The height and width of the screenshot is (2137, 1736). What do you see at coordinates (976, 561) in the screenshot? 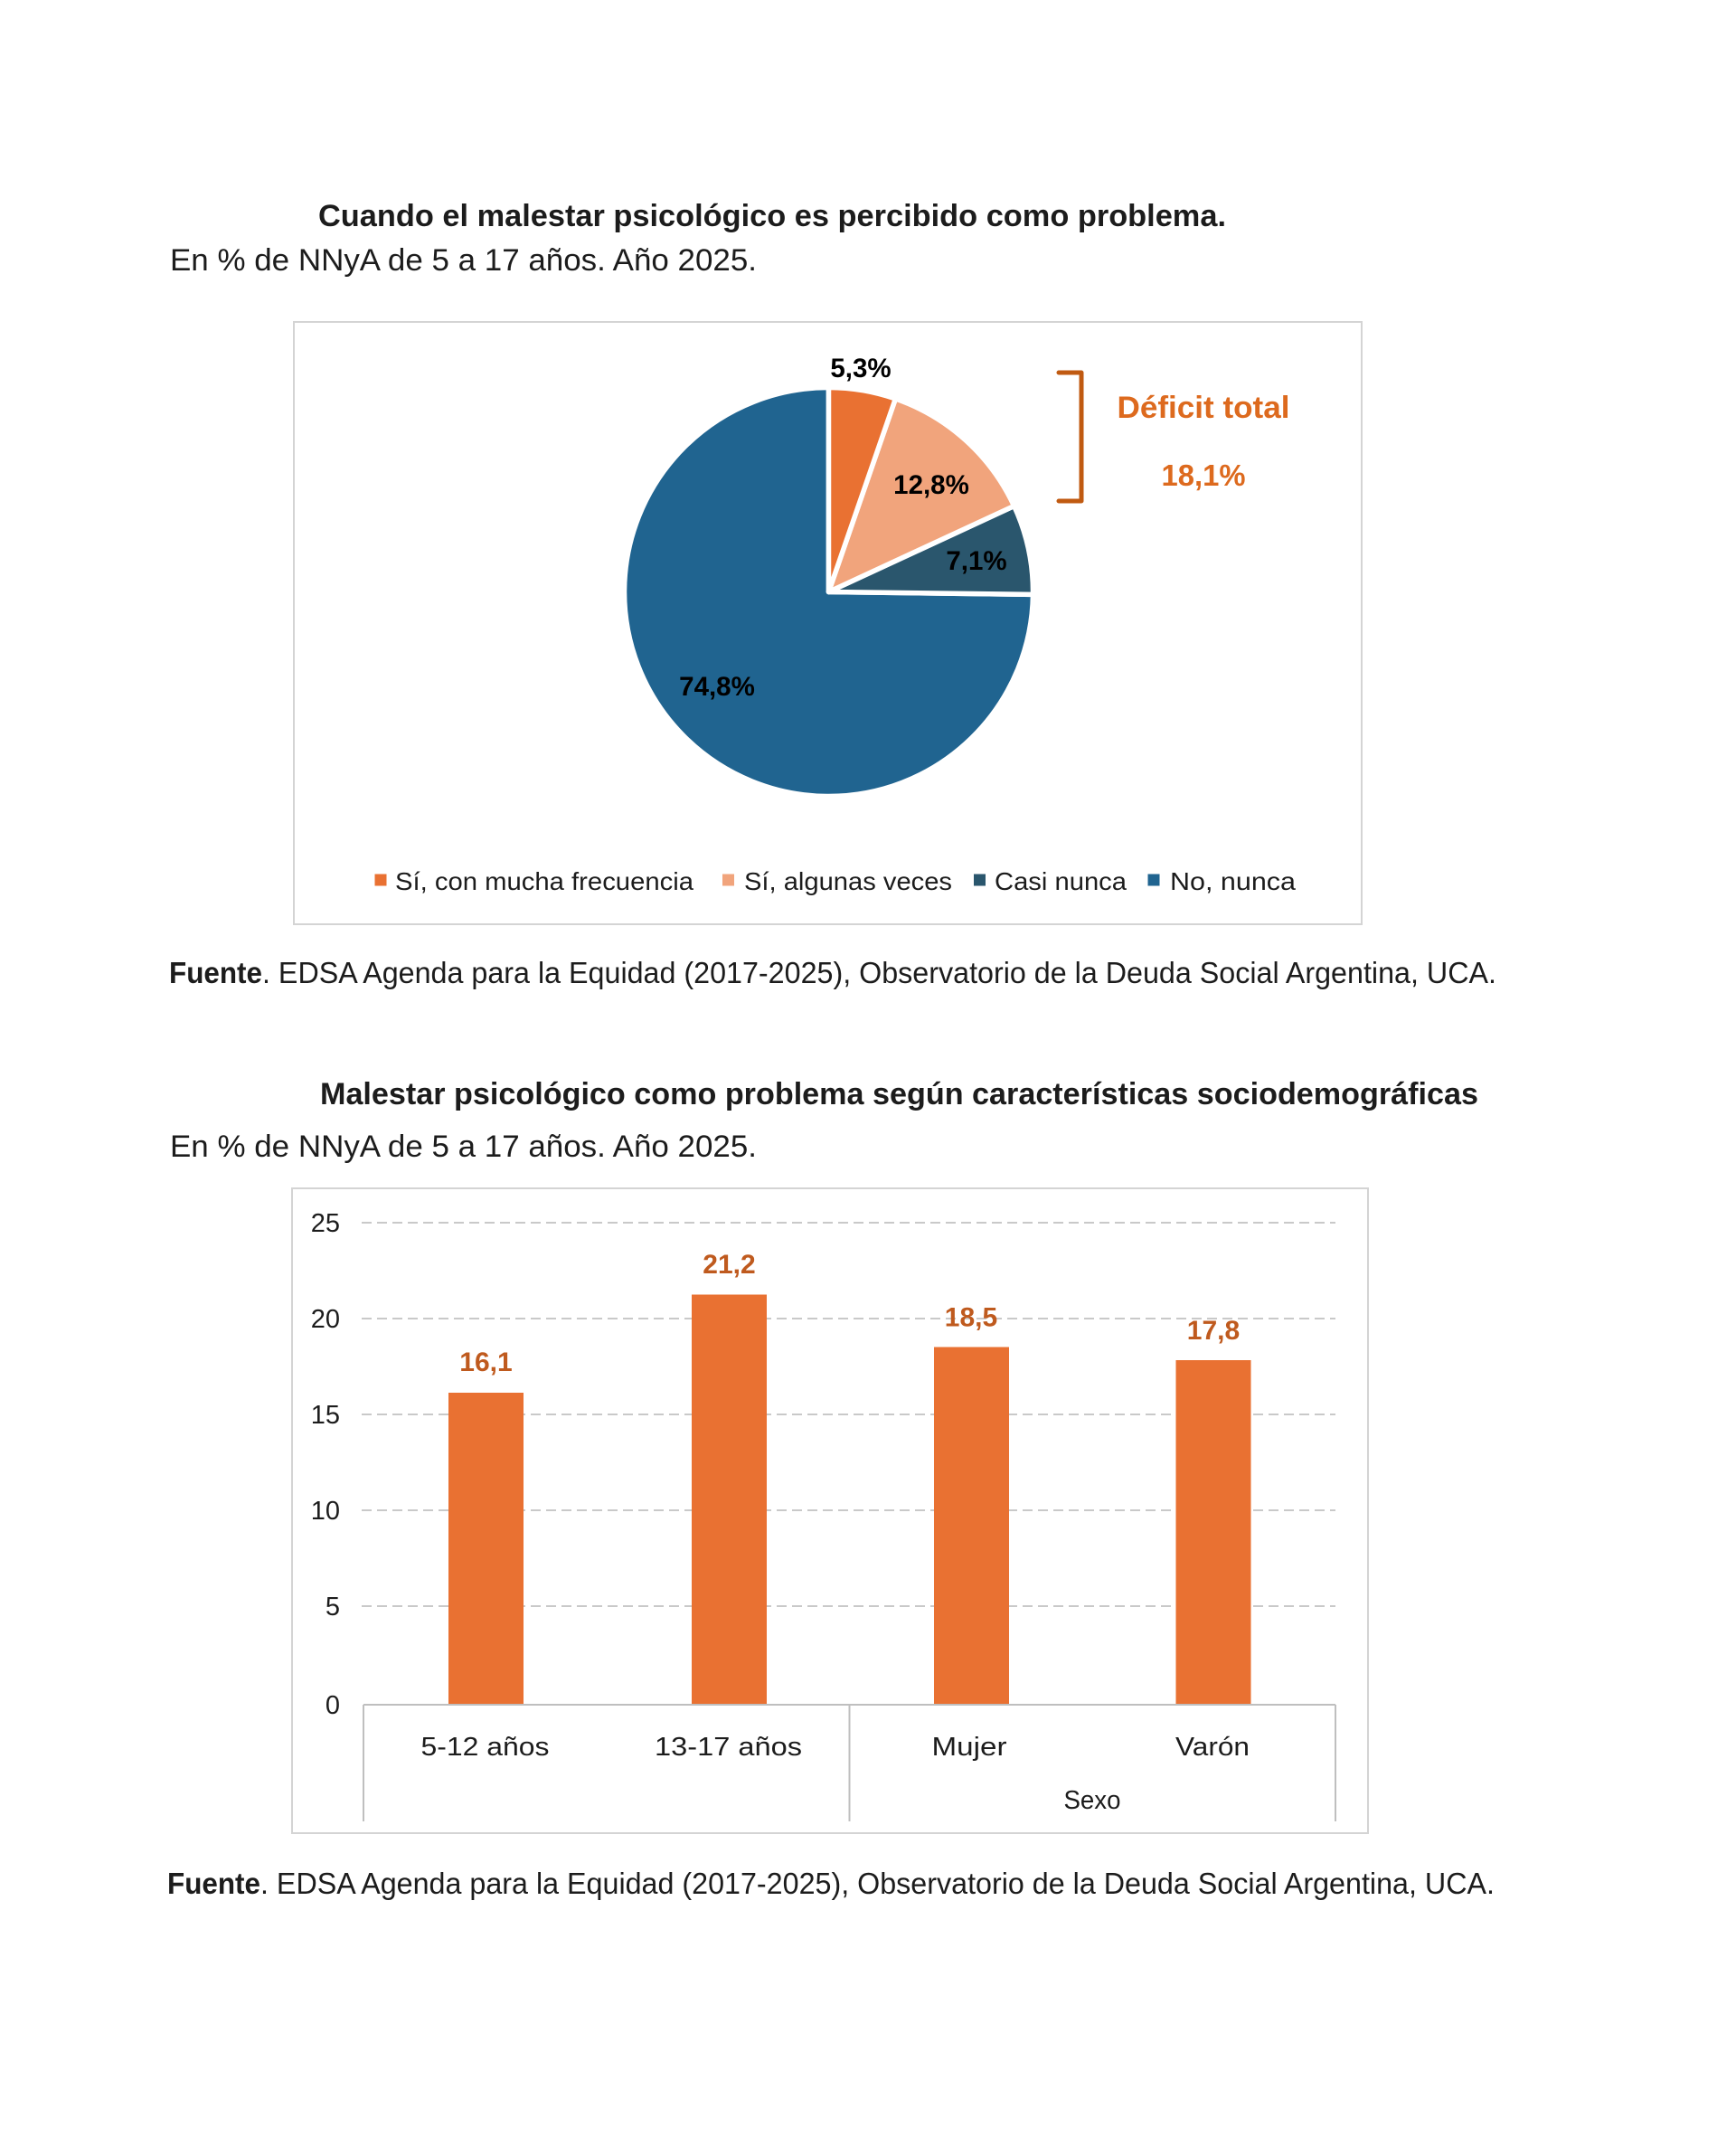
I see `svg-text: 7,1%` at bounding box center [976, 561].